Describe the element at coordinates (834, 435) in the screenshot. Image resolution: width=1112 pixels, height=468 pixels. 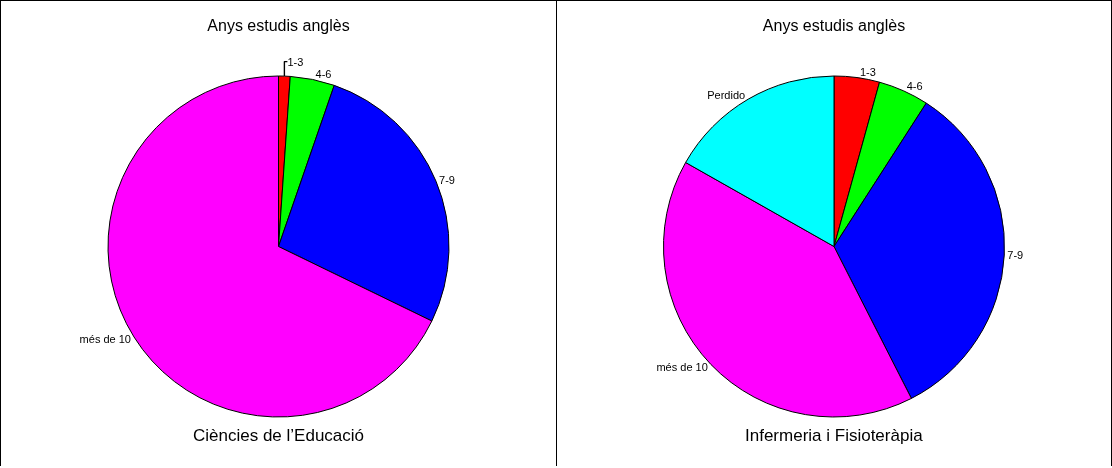
I see `text: Infermeria i Fisioteràpia` at that location.